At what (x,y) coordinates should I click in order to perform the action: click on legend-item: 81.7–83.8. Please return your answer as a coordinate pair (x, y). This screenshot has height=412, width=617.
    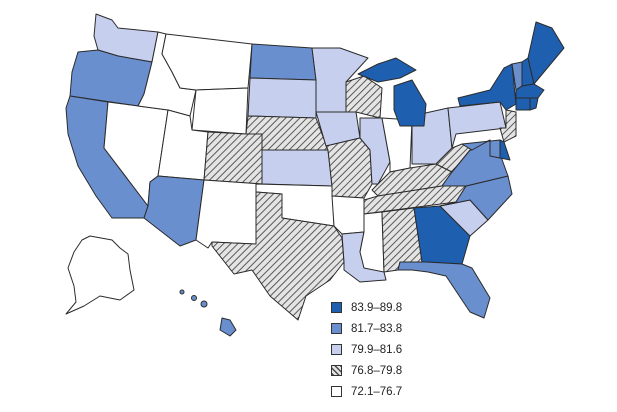
    Looking at the image, I should click on (396, 328).